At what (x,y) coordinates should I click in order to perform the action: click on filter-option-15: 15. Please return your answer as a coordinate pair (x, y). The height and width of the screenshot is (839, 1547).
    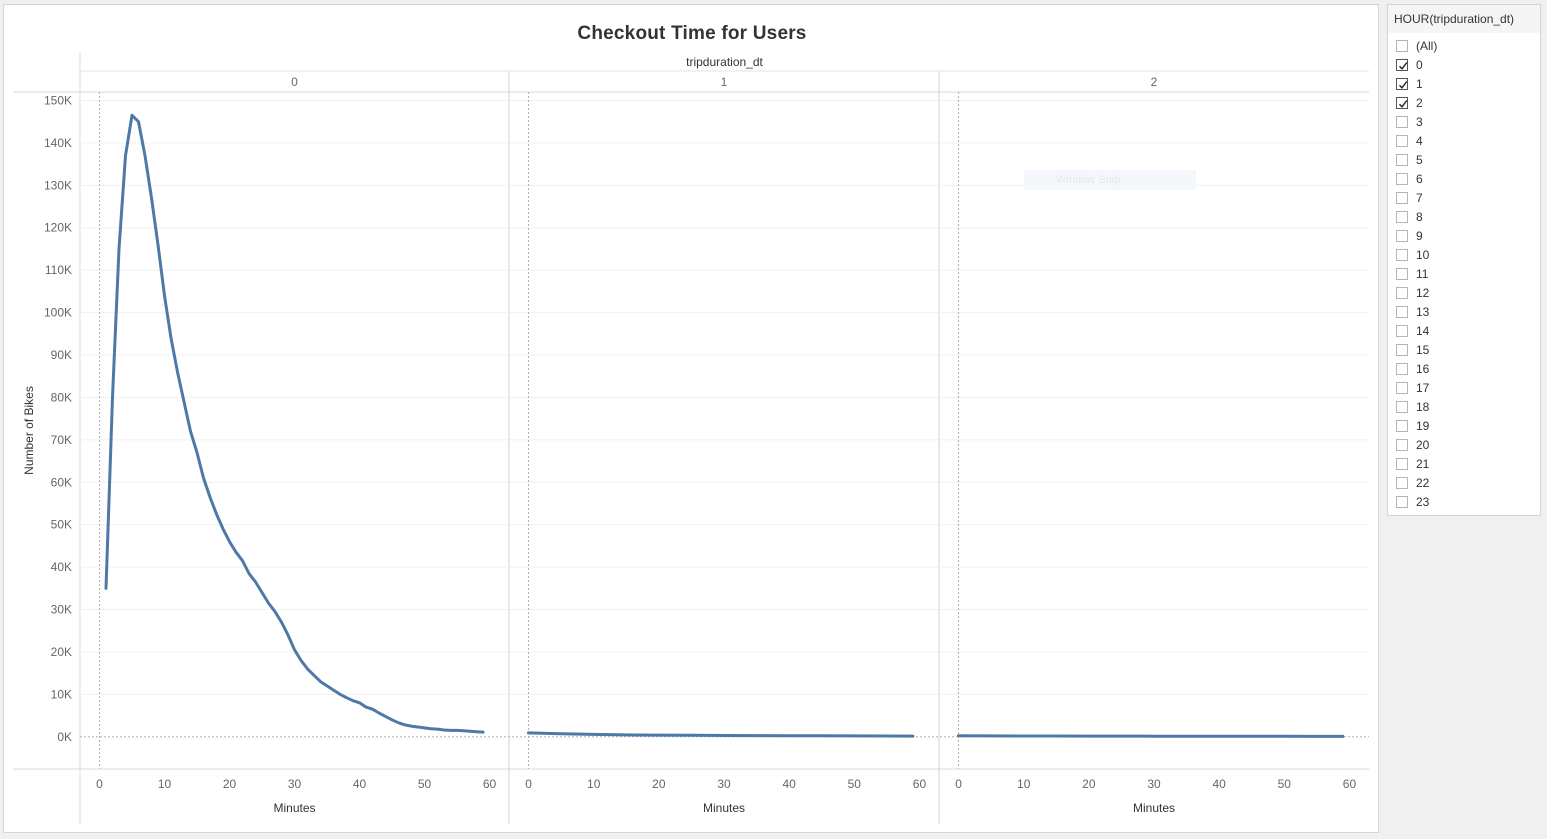
    Looking at the image, I should click on (1466, 350).